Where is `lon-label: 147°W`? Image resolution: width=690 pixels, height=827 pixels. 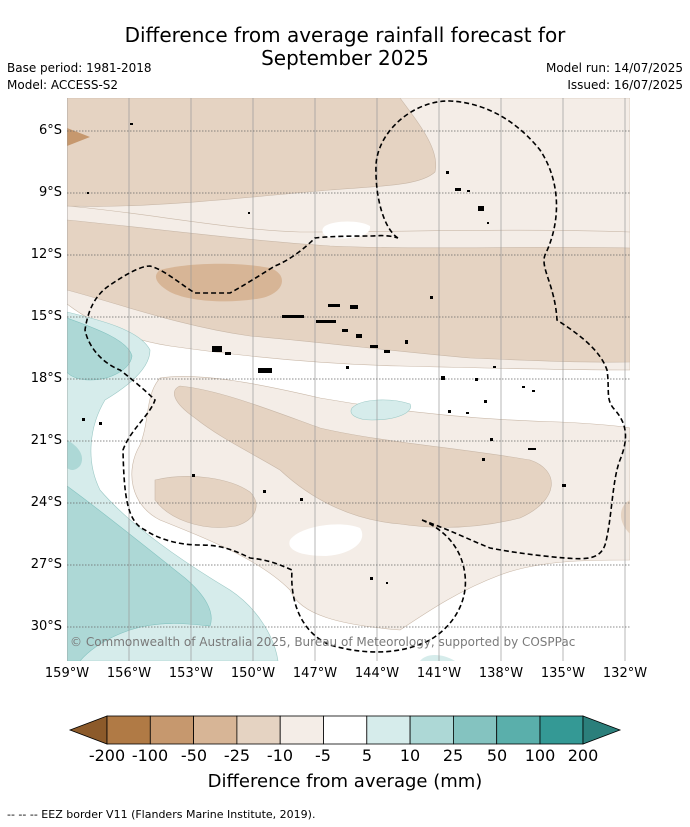
lon-label: 147°W is located at coordinates (315, 673).